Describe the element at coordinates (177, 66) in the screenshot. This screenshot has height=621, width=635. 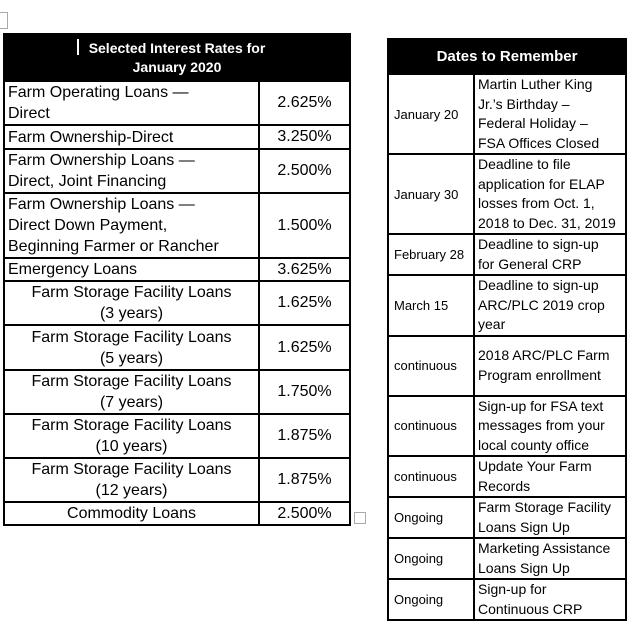
I see `interest-rates-title-line2: January 2020` at that location.